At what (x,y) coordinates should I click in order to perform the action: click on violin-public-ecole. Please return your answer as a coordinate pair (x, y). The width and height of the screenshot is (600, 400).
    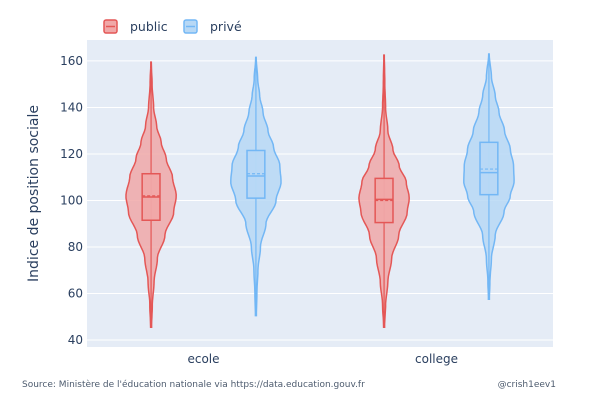
    Looking at the image, I should click on (151, 194).